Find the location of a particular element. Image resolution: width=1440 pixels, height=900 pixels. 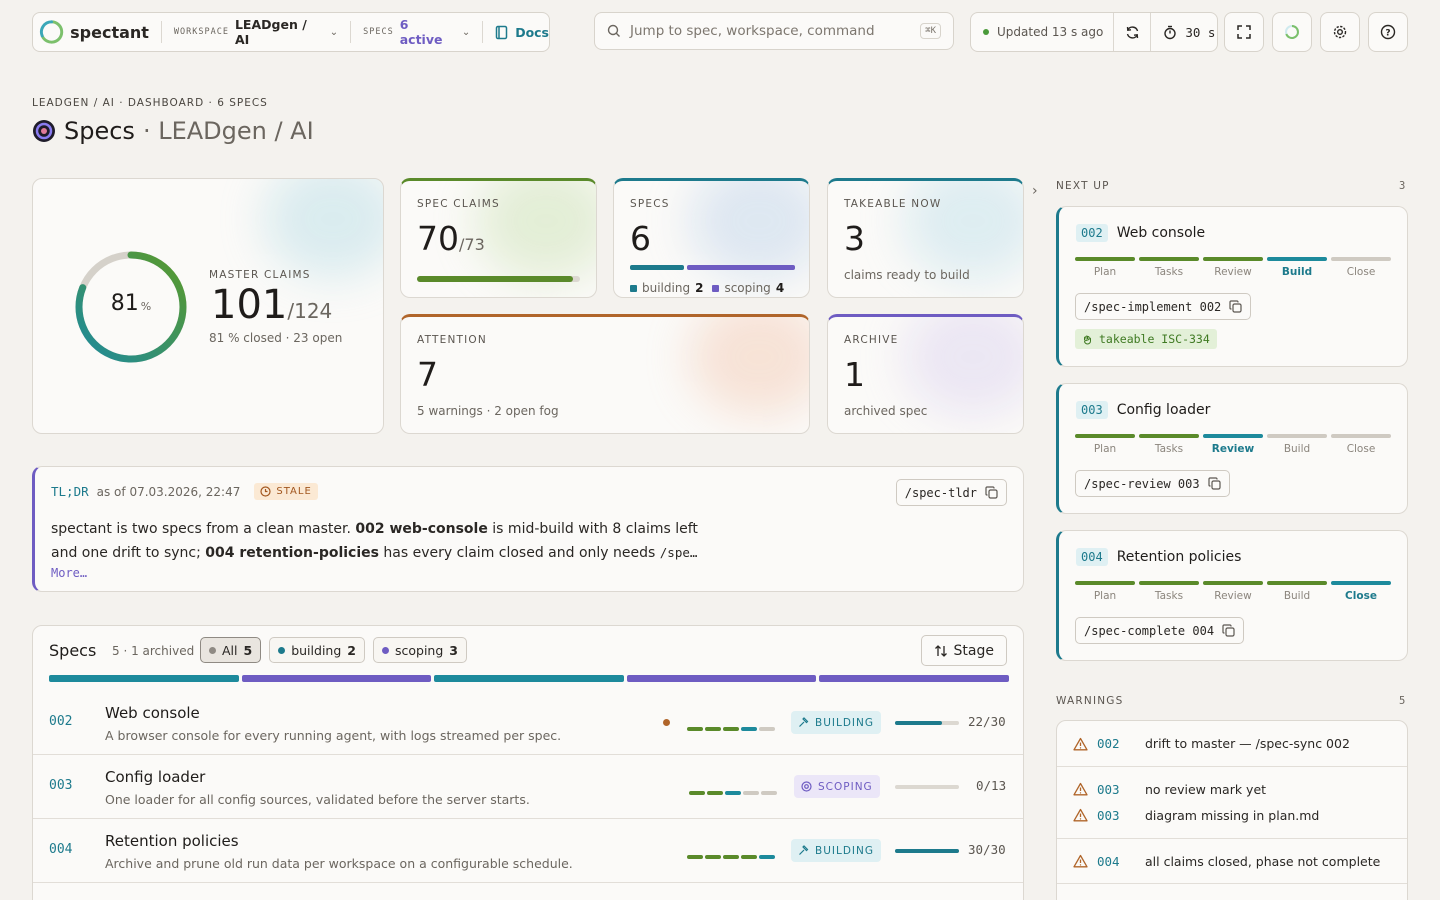

warning-text: drift to master — /spec-sync 002 is located at coordinates (1247, 743).